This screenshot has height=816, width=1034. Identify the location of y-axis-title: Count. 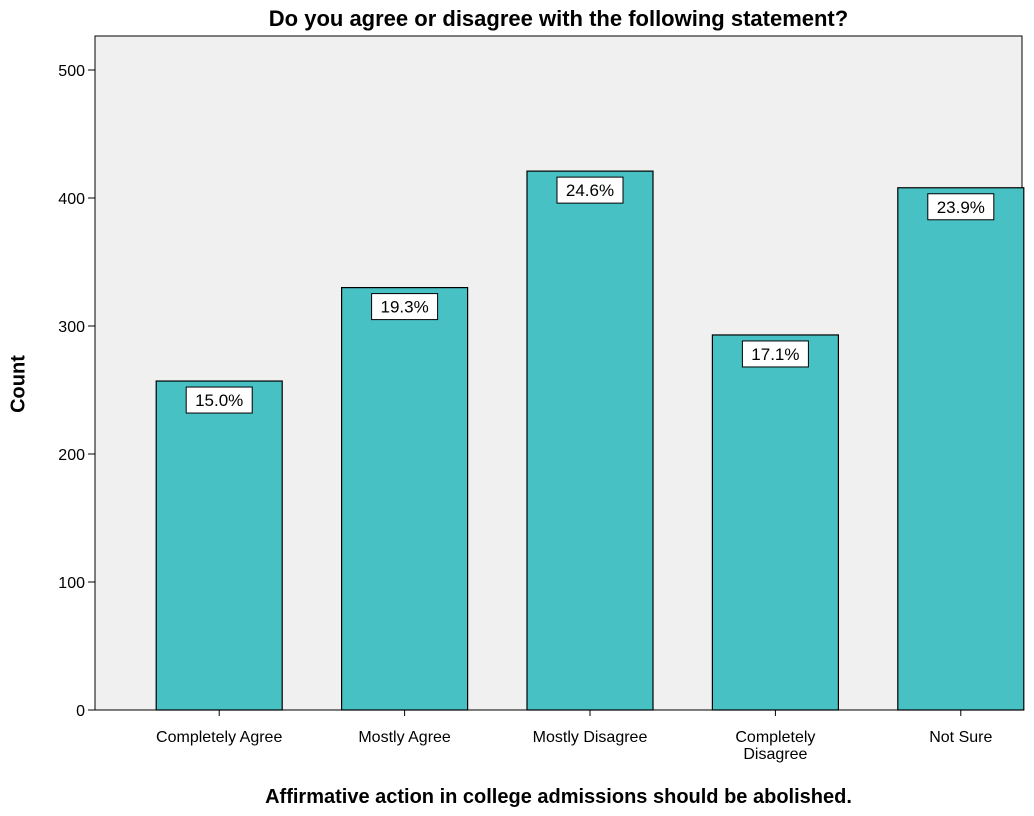
(18, 384).